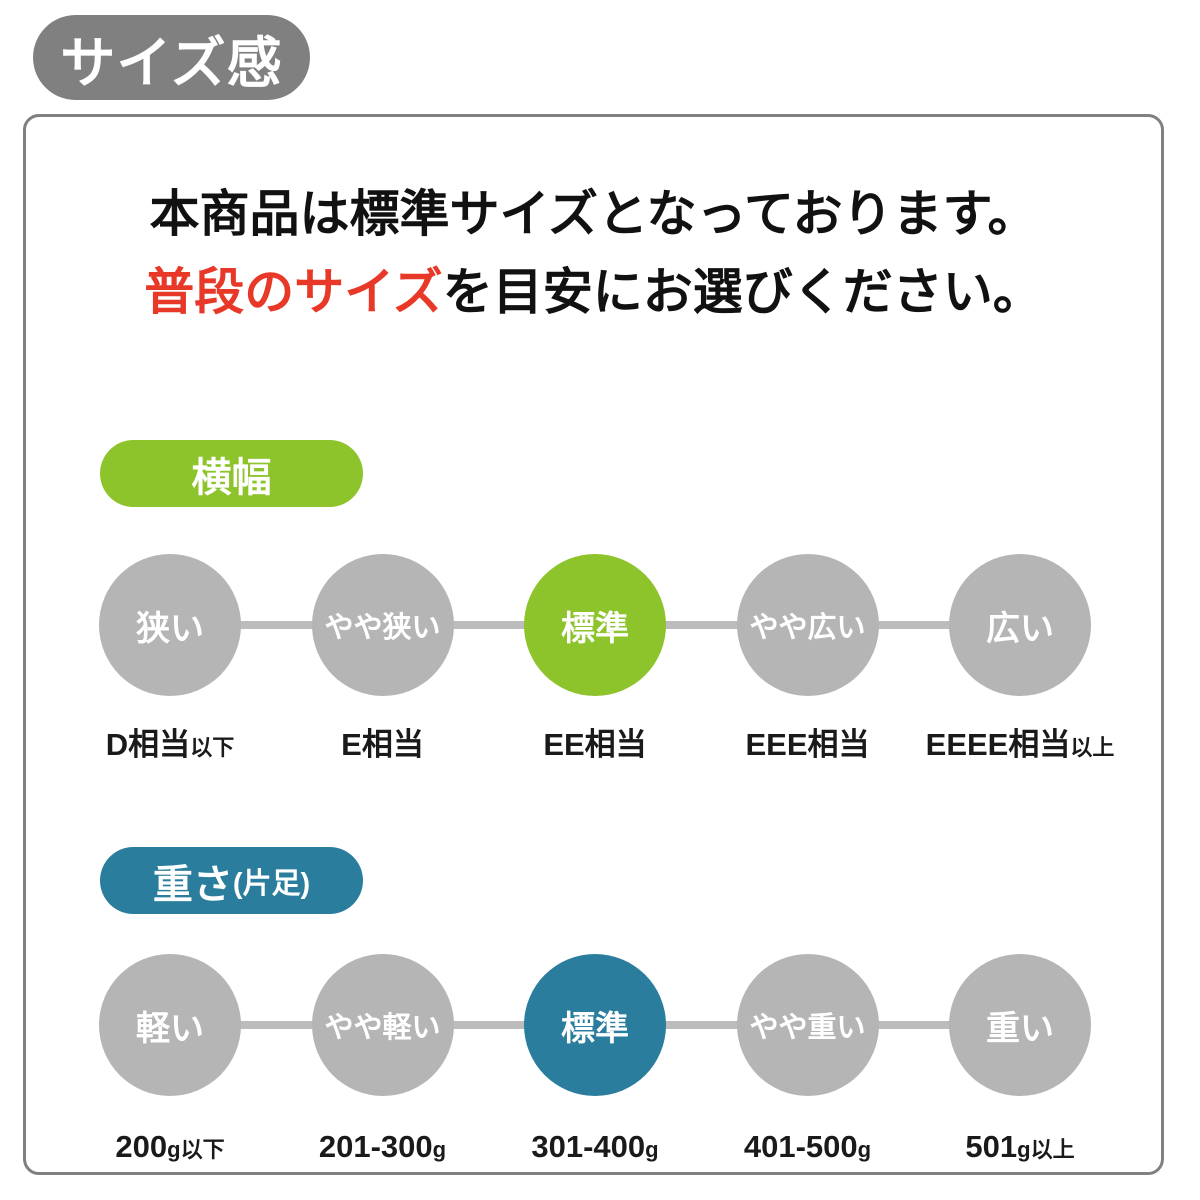  Describe the element at coordinates (807, 1028) in the screenshot. I see `weight-circle-slightly-heavy-label: やや重い` at that location.